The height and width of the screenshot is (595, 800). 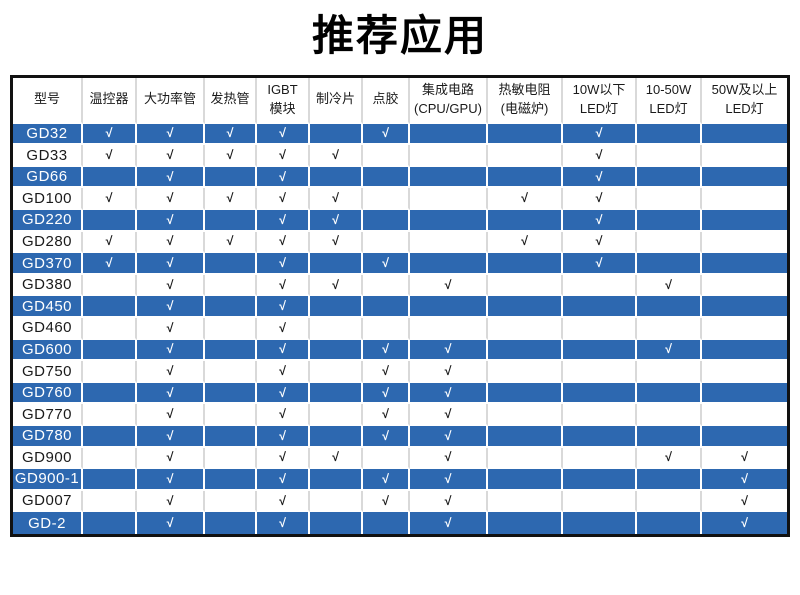 I want to click on table-row-GD460: GD460 √ √, so click(x=400, y=329).